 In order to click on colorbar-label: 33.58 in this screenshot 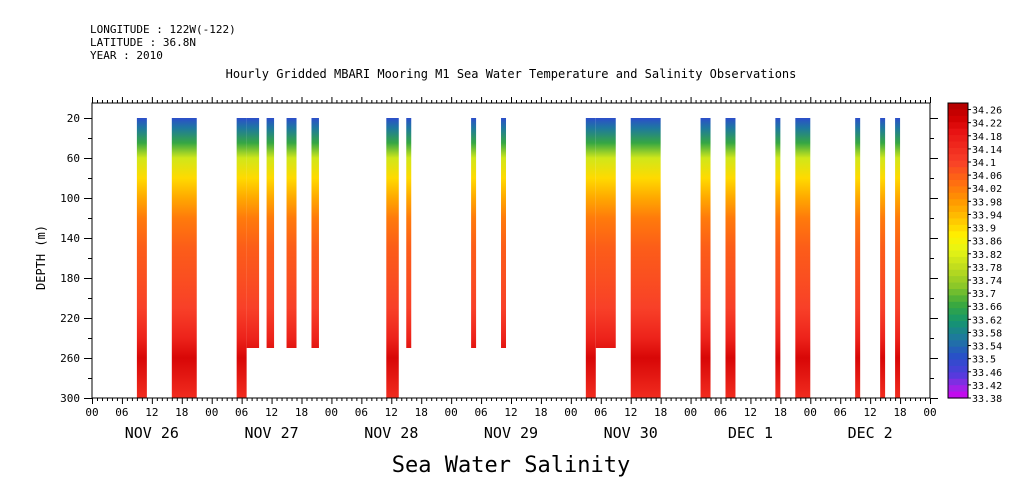, I will do `click(987, 333)`.